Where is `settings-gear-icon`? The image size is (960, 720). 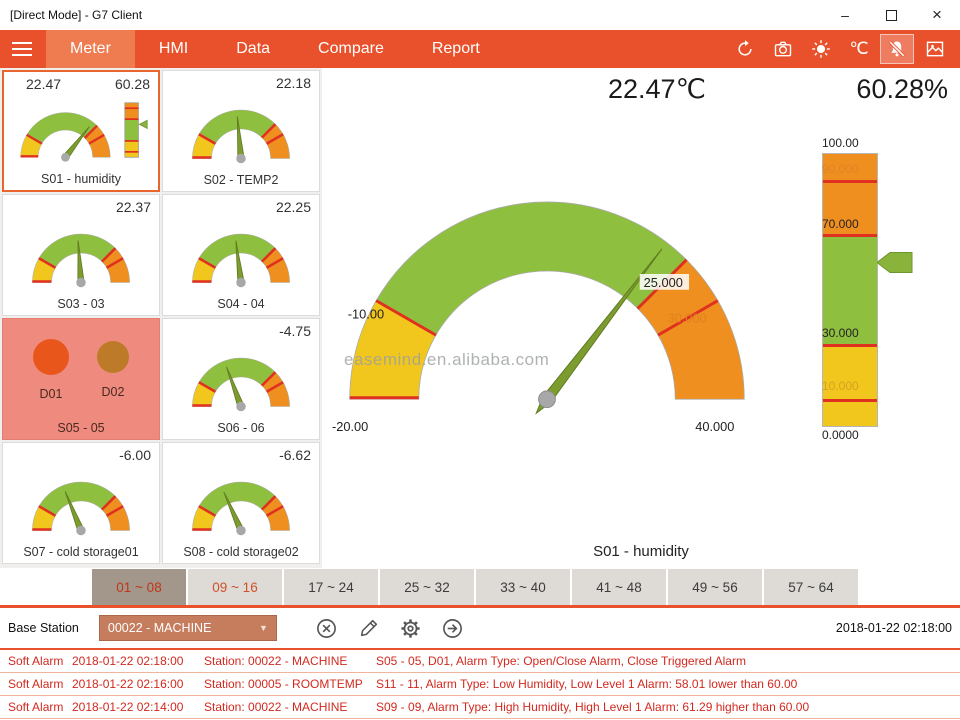 settings-gear-icon is located at coordinates (411, 628).